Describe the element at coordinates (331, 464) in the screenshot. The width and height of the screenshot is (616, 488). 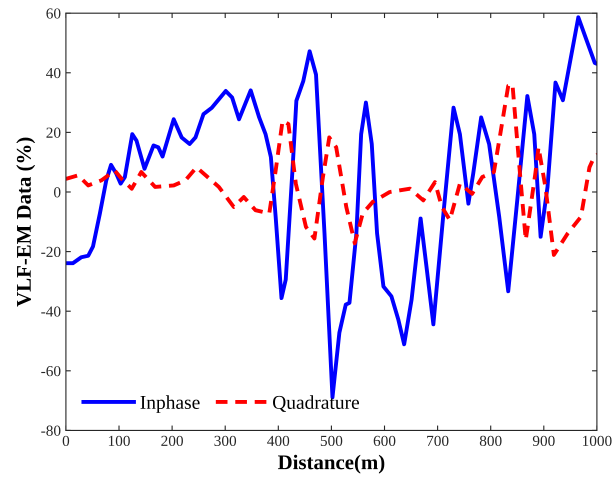
I see `x-axis-title: Distance(m)` at that location.